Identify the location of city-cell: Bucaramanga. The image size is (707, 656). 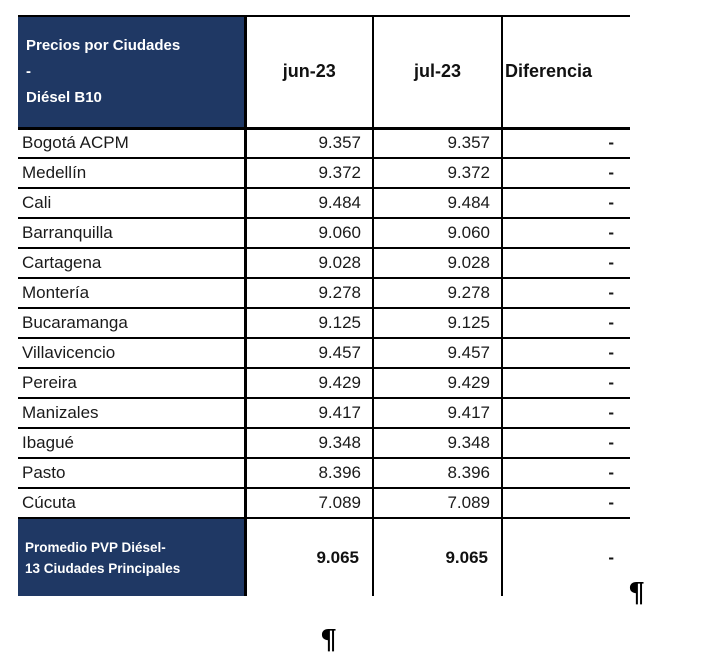
(132, 323).